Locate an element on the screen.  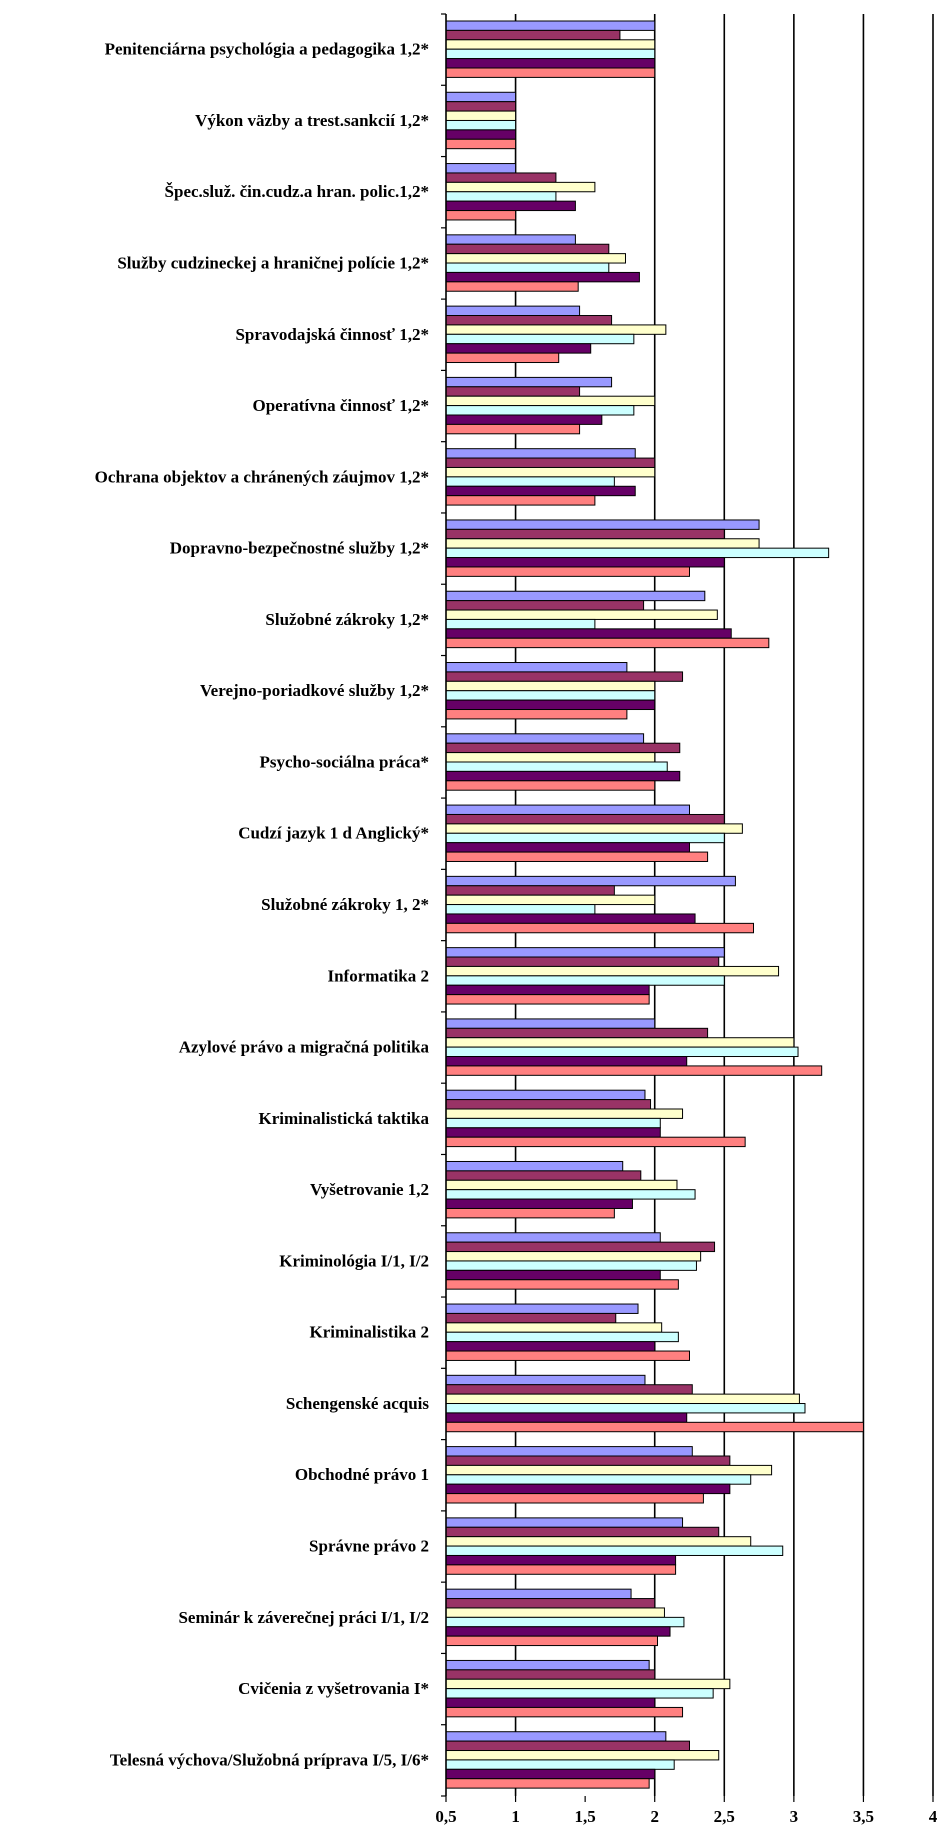
category-label: Dopravno-bezpečnostné služby 1,2* is located at coordinates (299, 548).